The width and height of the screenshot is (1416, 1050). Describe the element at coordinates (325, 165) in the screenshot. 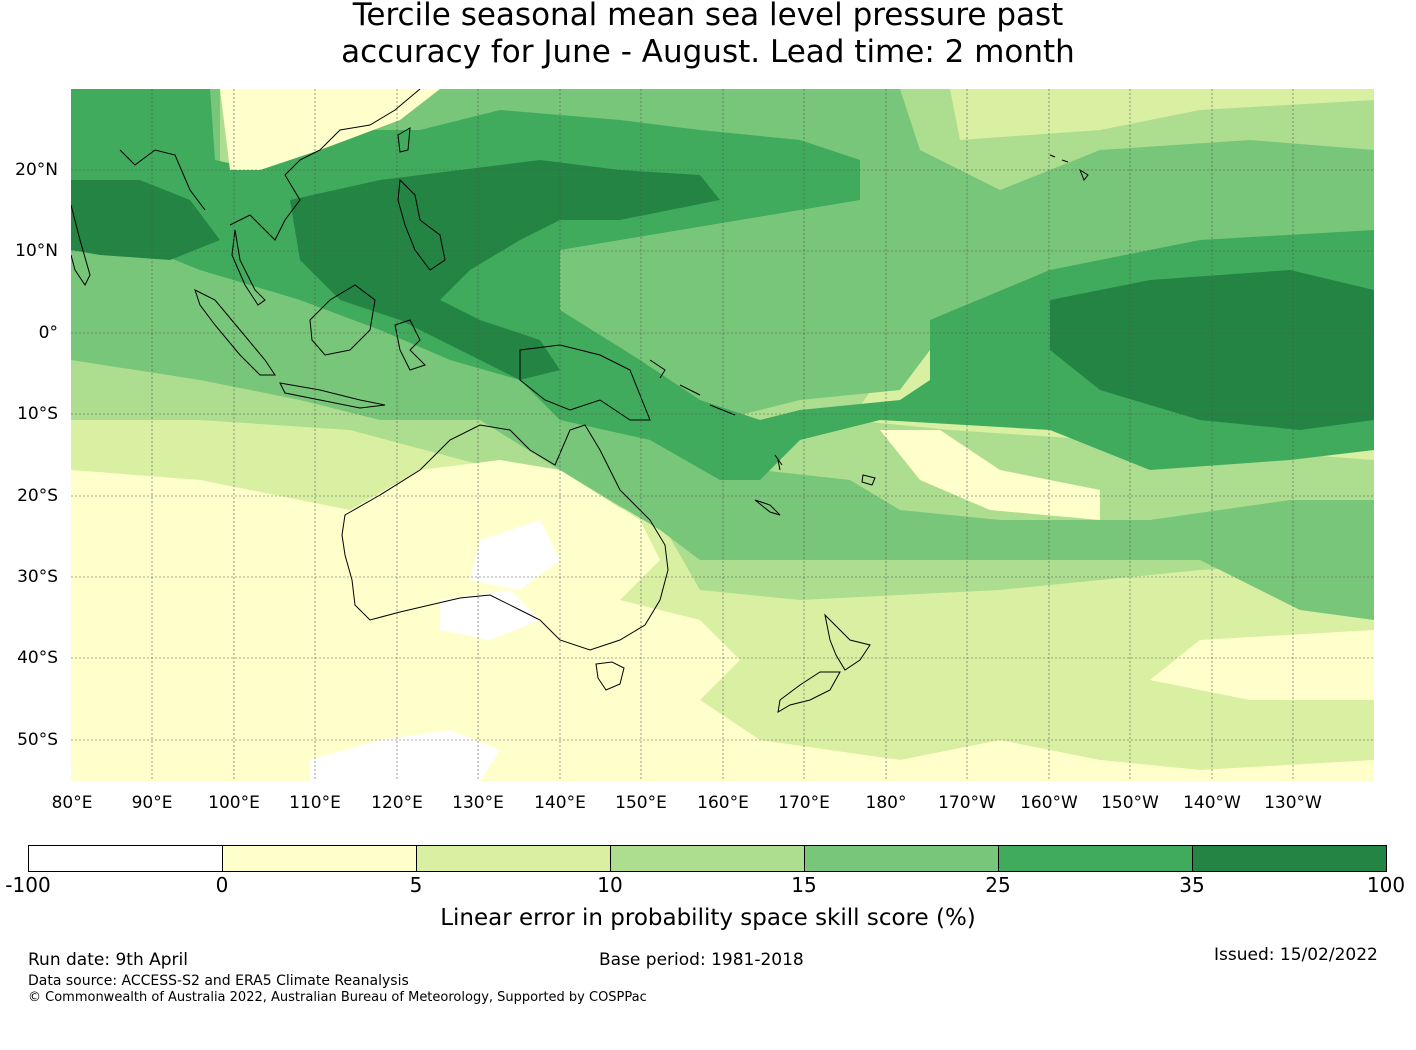

I see `indochina-coast` at that location.